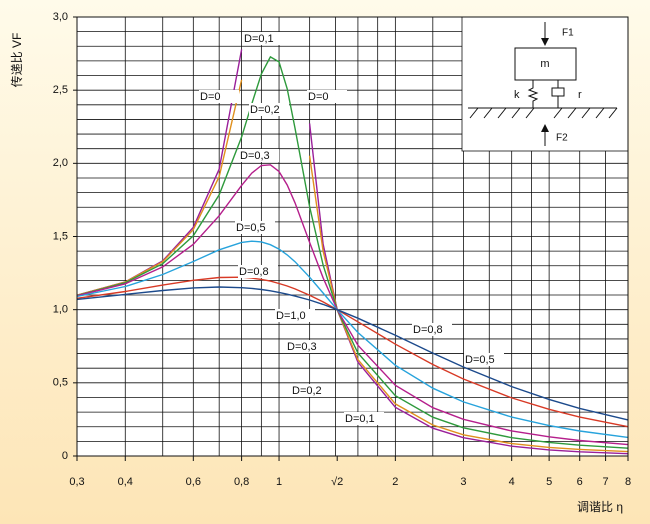 This screenshot has height=524, width=650. I want to click on force-label: F1, so click(568, 33).